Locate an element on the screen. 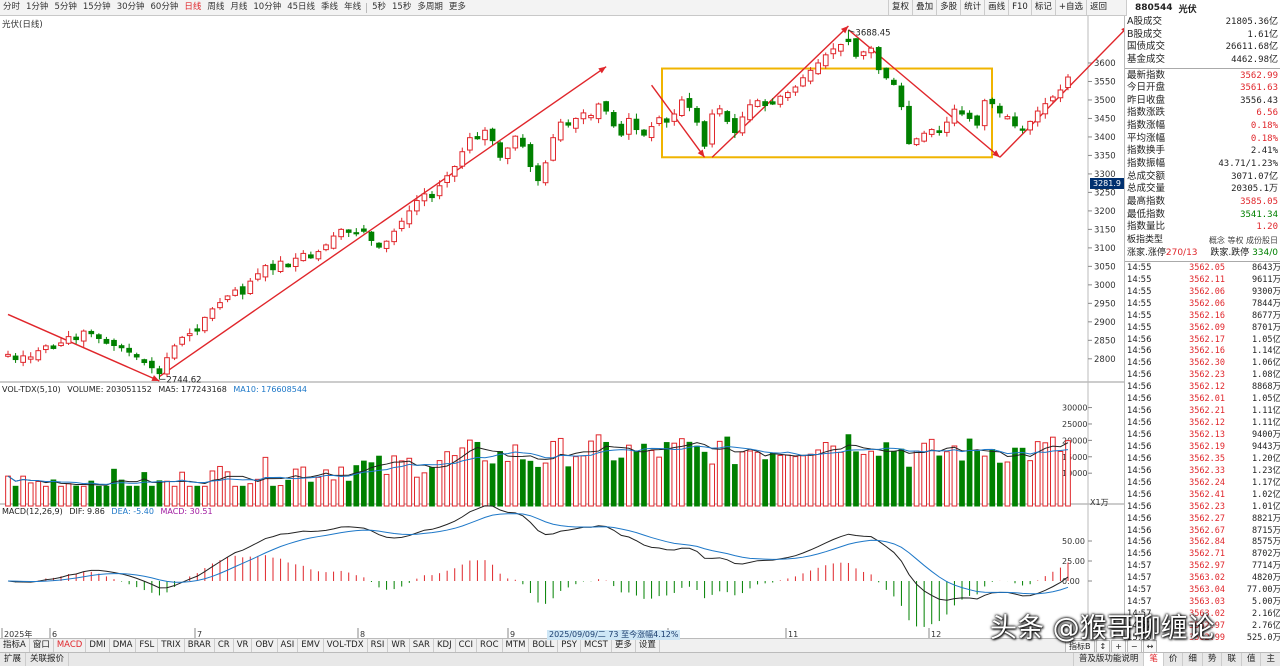  indicator-tab-2: MACD is located at coordinates (70, 645).